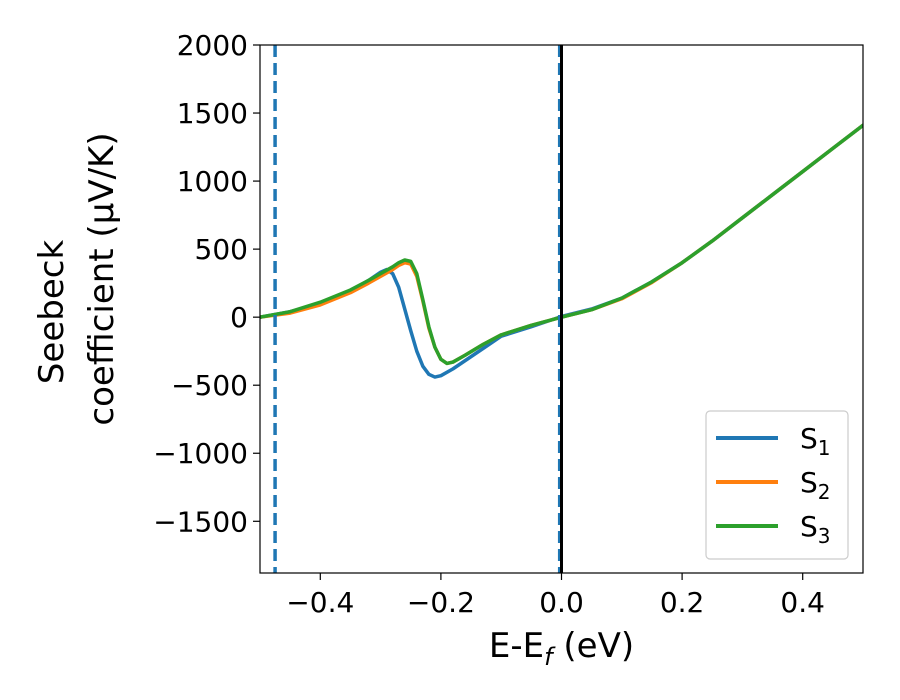 This screenshot has width=900, height=700. I want to click on y-tick-label: 1000, so click(212, 181).